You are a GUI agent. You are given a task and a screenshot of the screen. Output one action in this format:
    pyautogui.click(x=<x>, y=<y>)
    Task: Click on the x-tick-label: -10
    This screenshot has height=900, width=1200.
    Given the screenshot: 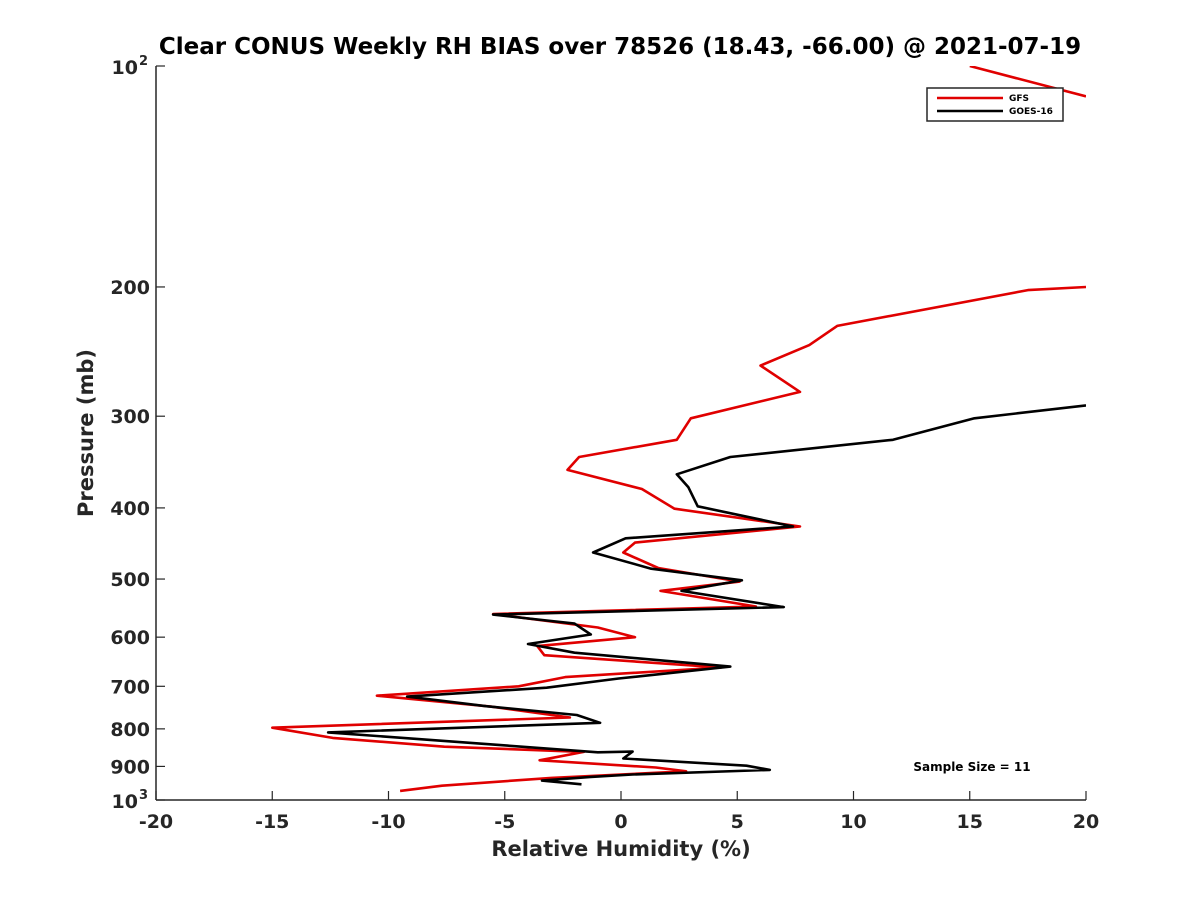 What is the action you would take?
    pyautogui.click(x=388, y=822)
    